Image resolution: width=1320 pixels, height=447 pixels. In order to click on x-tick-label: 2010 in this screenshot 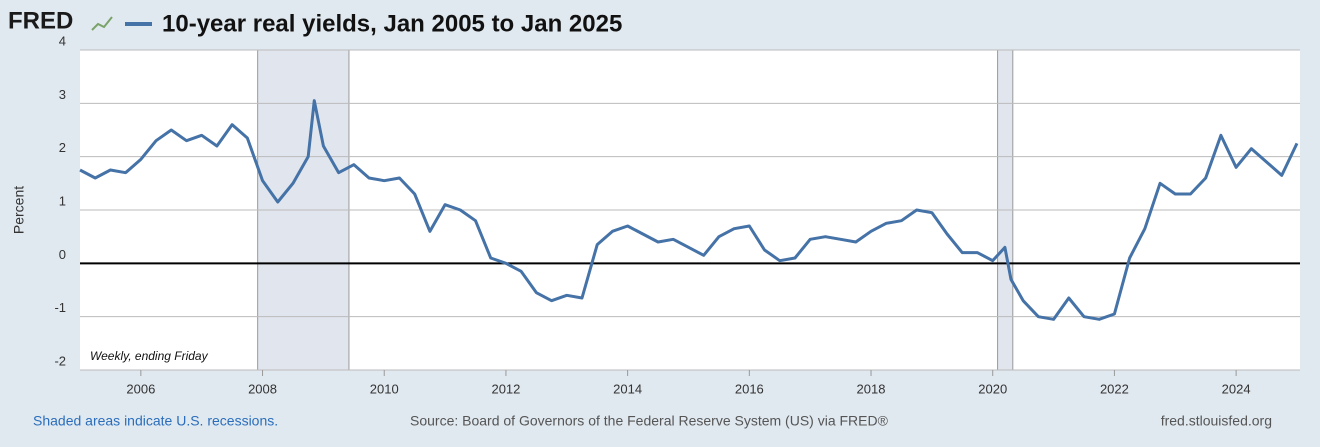, I will do `click(384, 388)`.